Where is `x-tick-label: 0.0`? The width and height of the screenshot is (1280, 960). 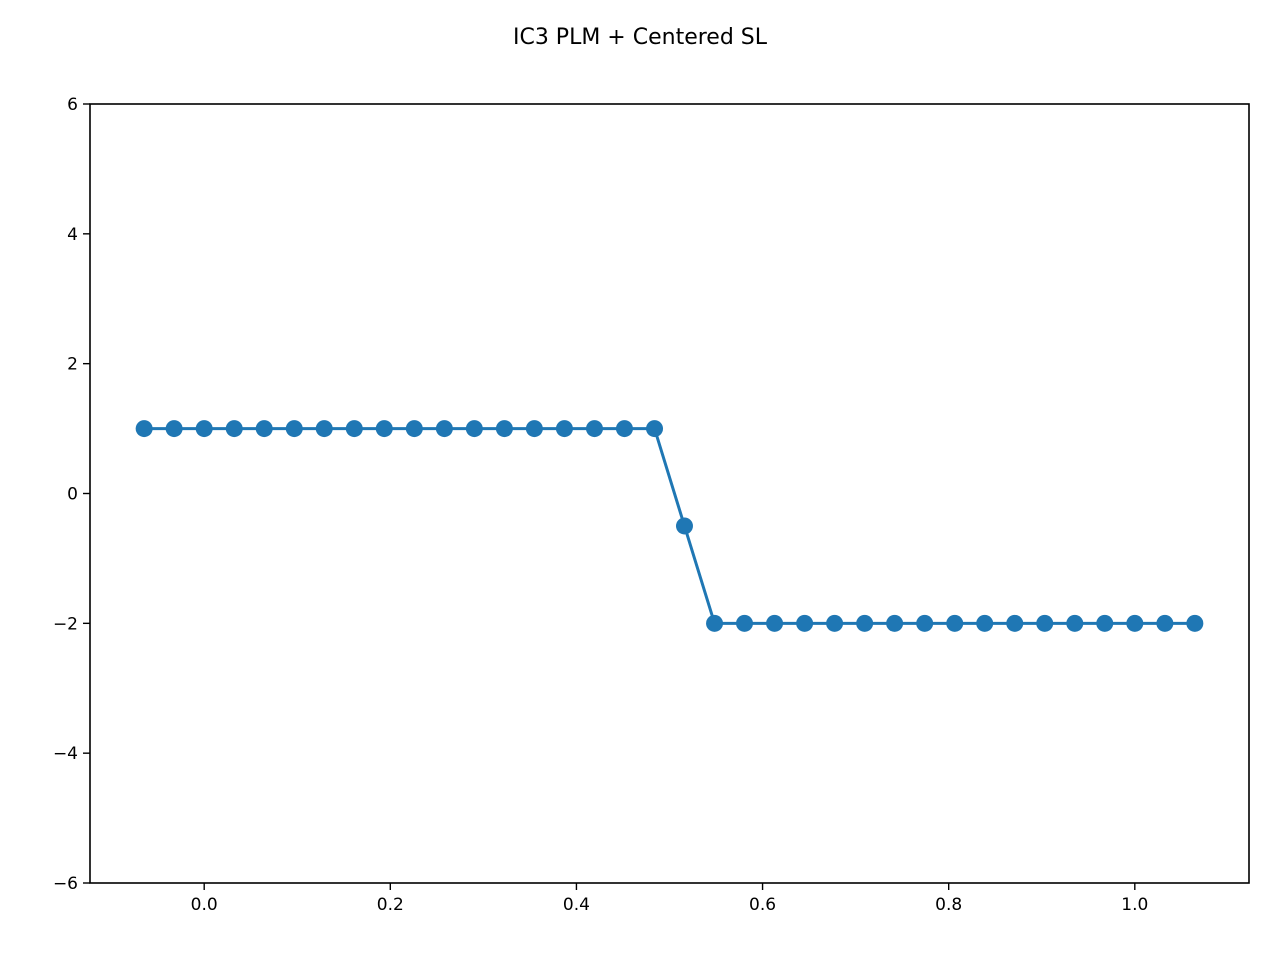 x-tick-label: 0.0 is located at coordinates (204, 905).